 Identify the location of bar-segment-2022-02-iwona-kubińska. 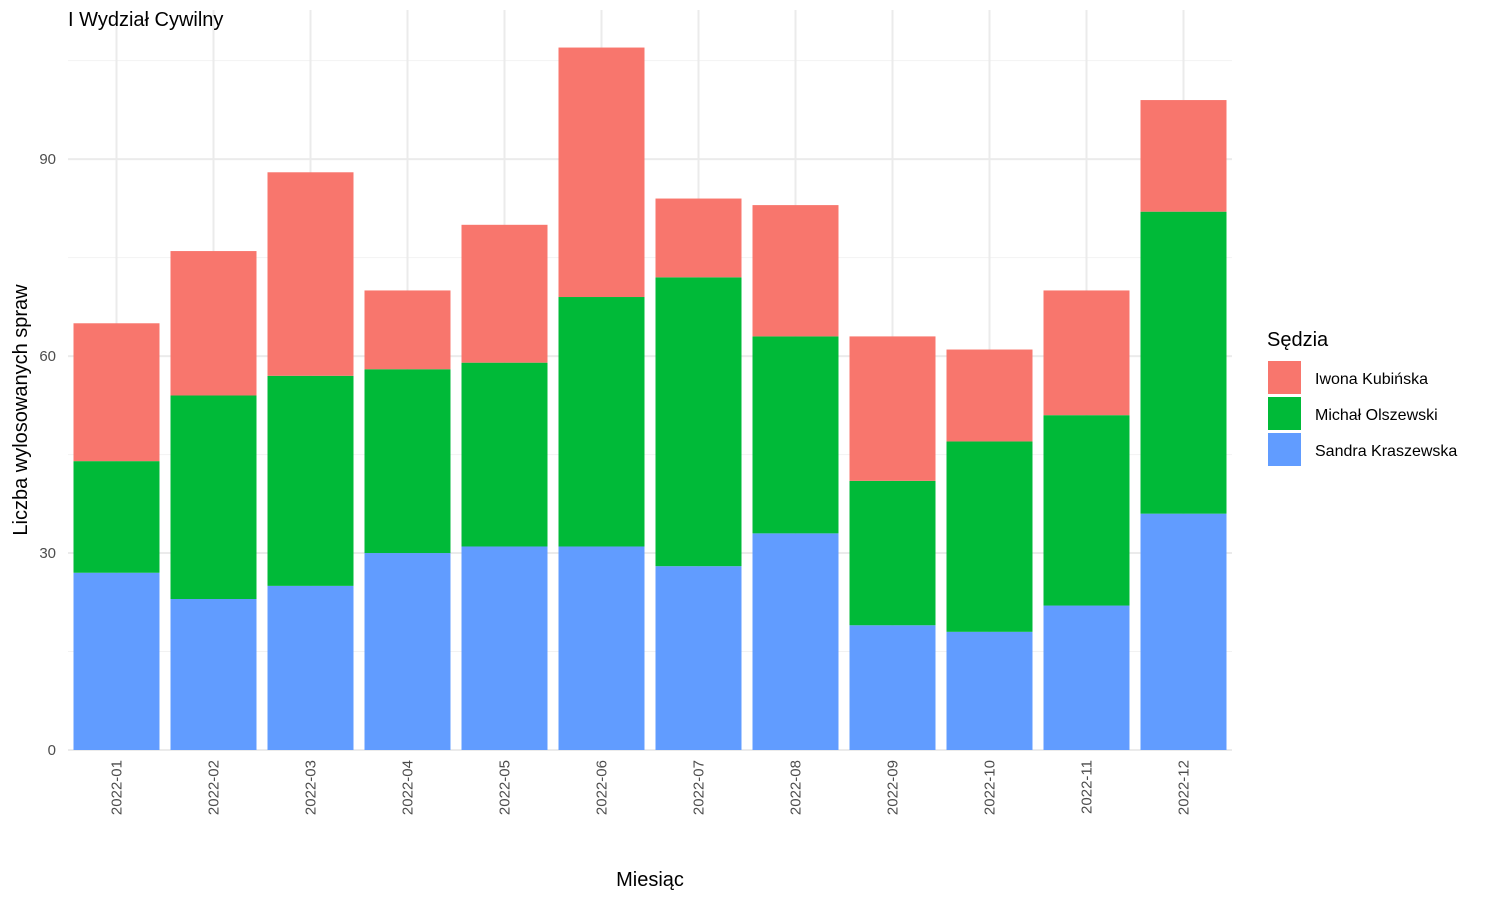
(213, 323).